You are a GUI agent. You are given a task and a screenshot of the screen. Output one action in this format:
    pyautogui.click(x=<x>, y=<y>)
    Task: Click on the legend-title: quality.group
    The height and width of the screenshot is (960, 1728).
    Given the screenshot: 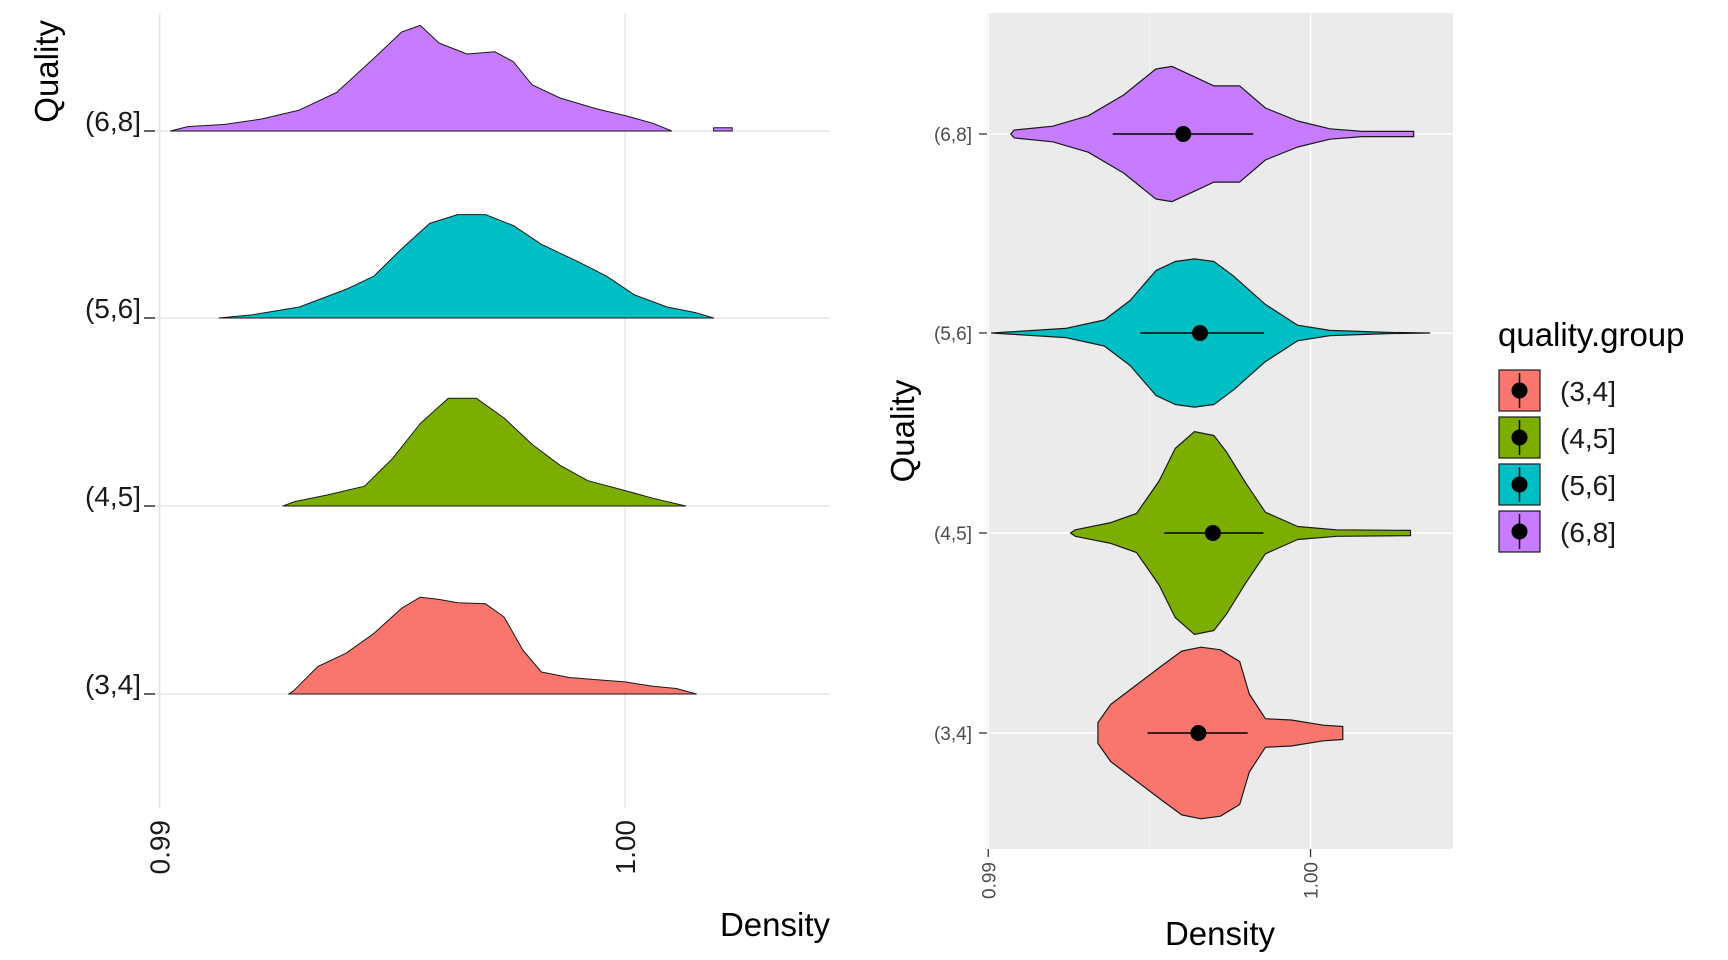 What is the action you would take?
    pyautogui.click(x=1591, y=334)
    